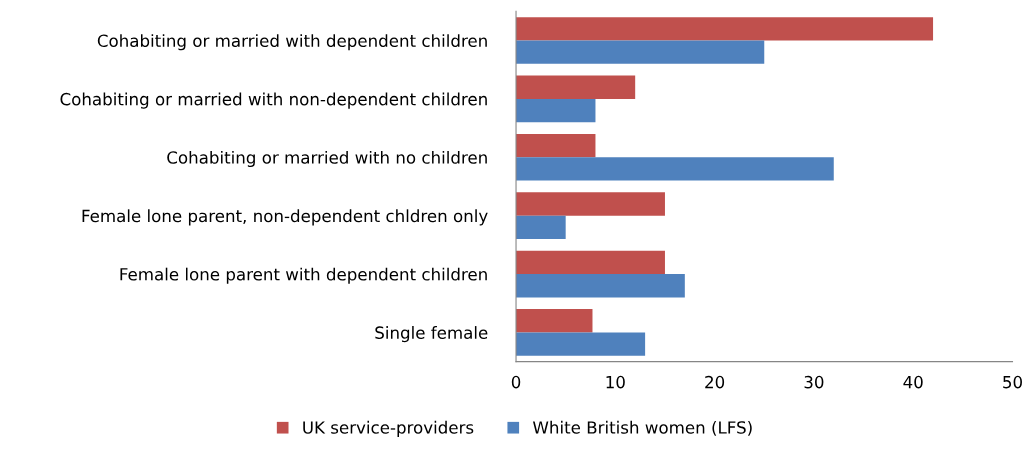  What do you see at coordinates (1012, 382) in the screenshot?
I see `x-tick-label: 50` at bounding box center [1012, 382].